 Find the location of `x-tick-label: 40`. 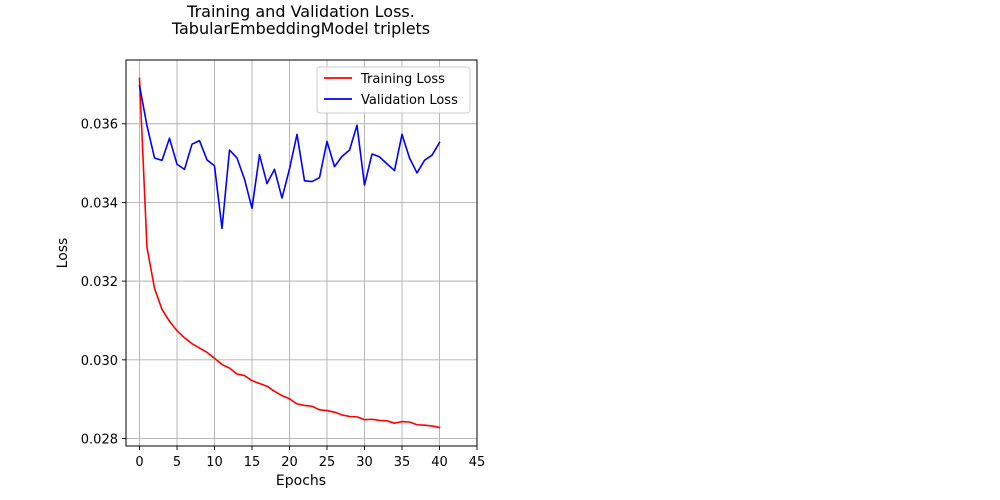

x-tick-label: 40 is located at coordinates (439, 462).